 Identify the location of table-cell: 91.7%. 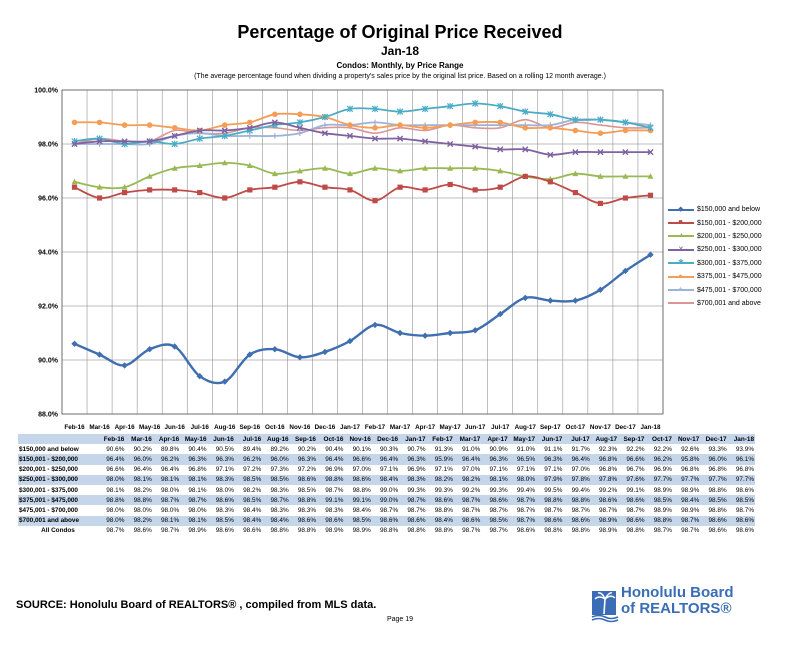
(580, 449).